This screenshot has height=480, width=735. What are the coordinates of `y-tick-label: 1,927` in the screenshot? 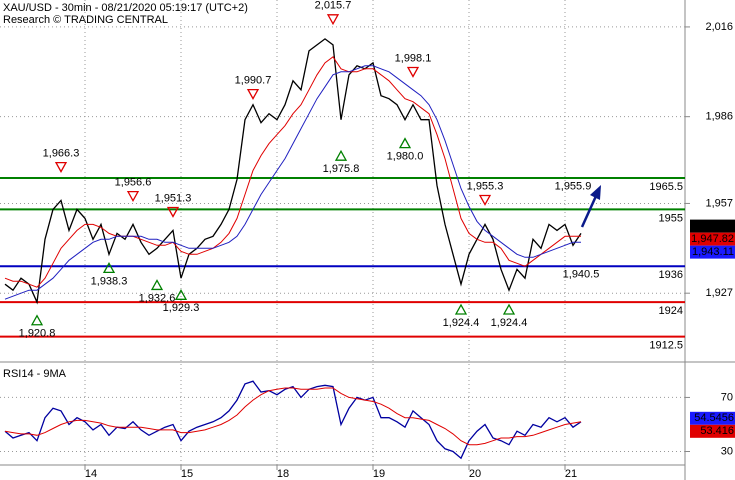 It's located at (719, 293).